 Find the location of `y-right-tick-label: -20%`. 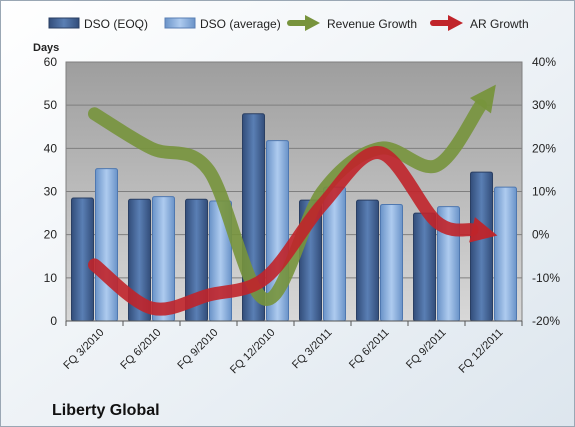

y-right-tick-label: -20% is located at coordinates (546, 321).